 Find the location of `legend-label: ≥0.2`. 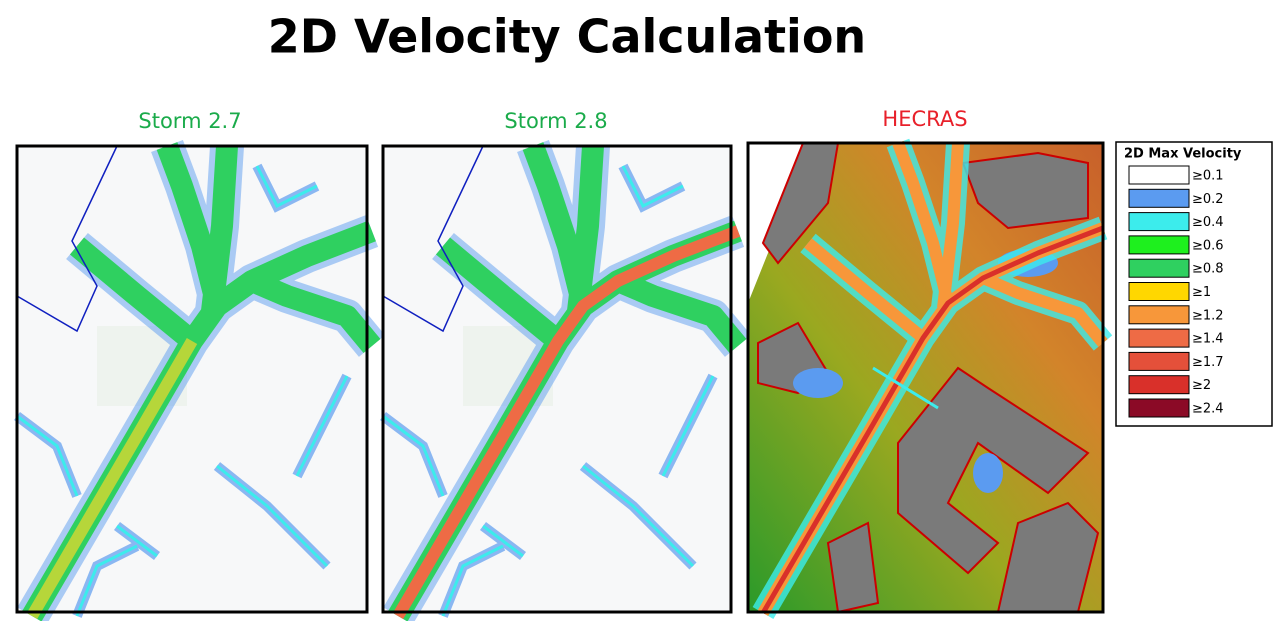

legend-label: ≥0.2 is located at coordinates (1208, 199).